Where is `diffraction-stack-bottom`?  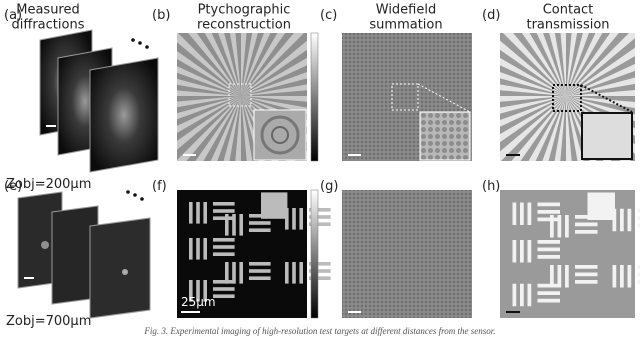 diffraction-stack-bottom is located at coordinates (84, 254).